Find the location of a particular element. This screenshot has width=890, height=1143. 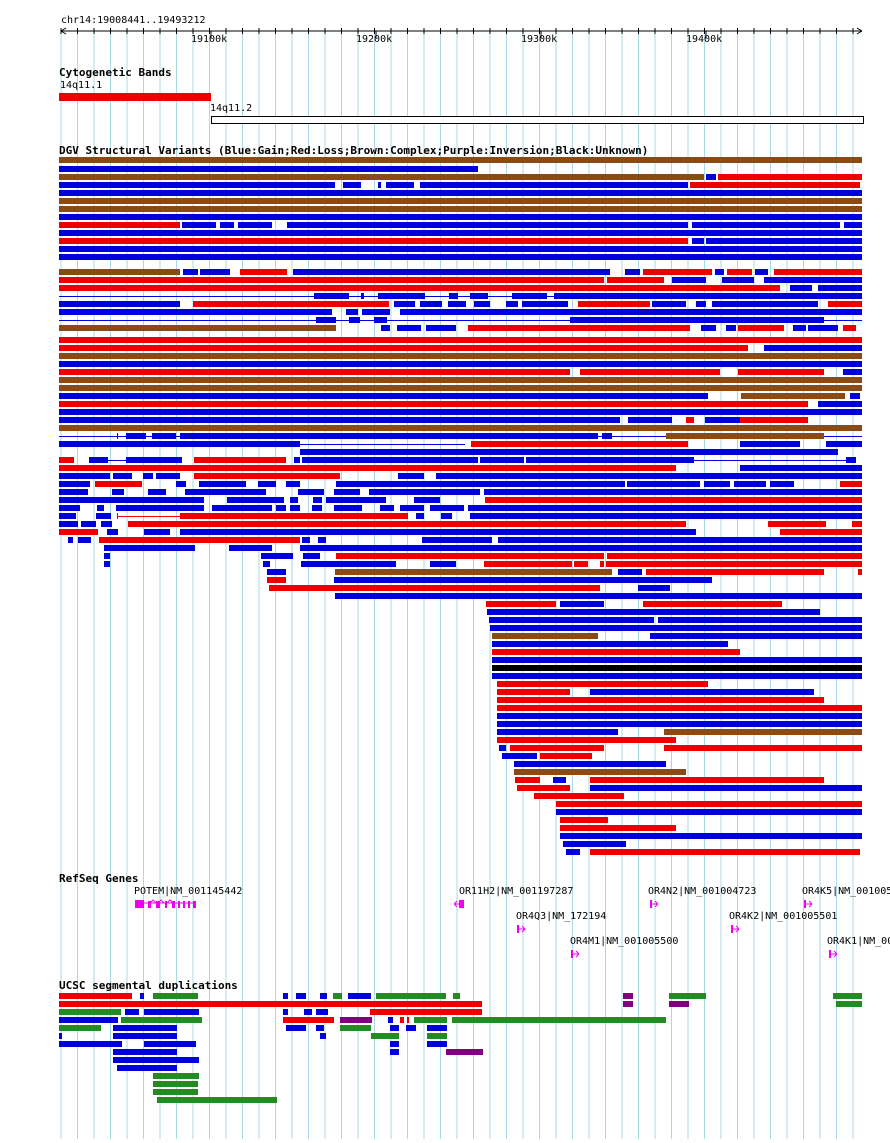

cytoband-label: 14q11.2 is located at coordinates (231, 108).